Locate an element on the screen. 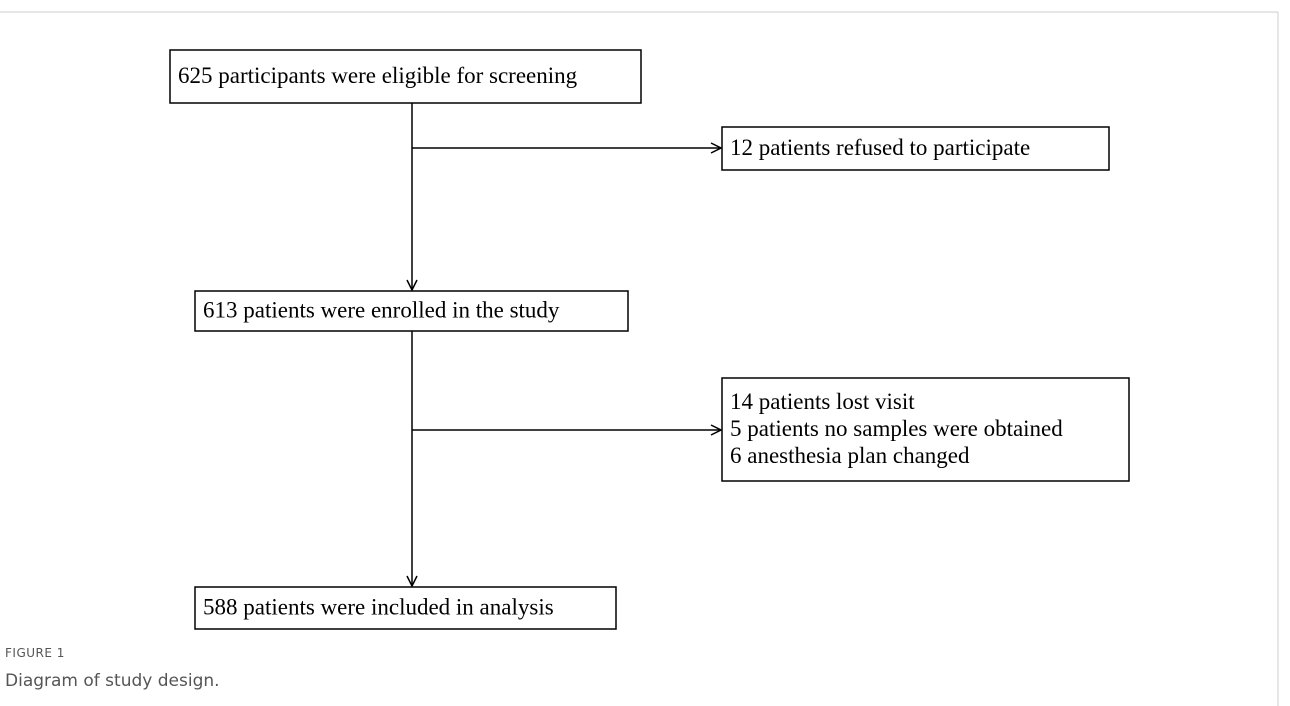 The width and height of the screenshot is (1290, 706). node-label: 5 patients no samples were obtained is located at coordinates (896, 428).